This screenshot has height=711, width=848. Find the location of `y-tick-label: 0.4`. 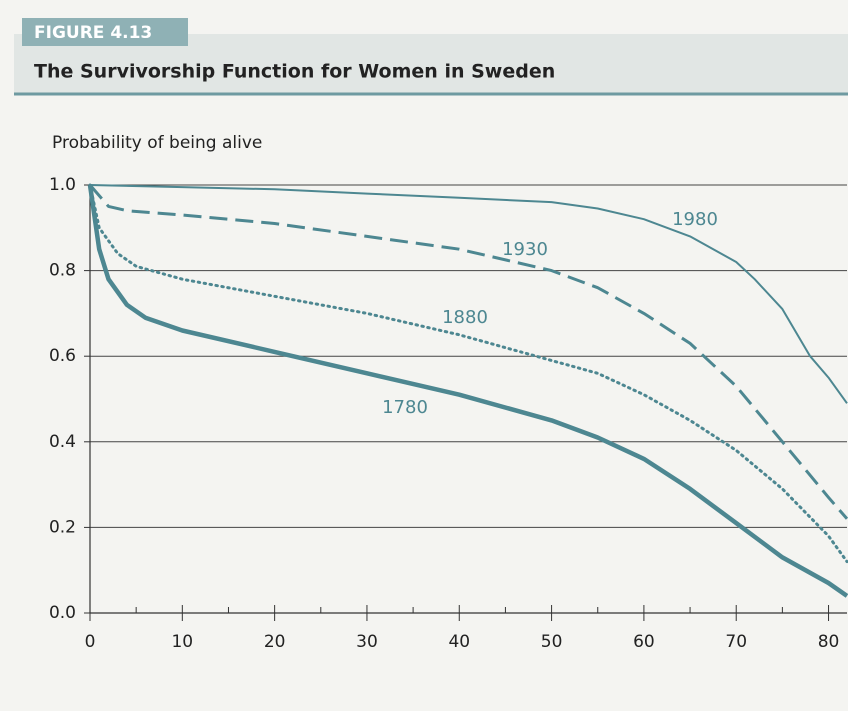

y-tick-label: 0.4 is located at coordinates (62, 442).